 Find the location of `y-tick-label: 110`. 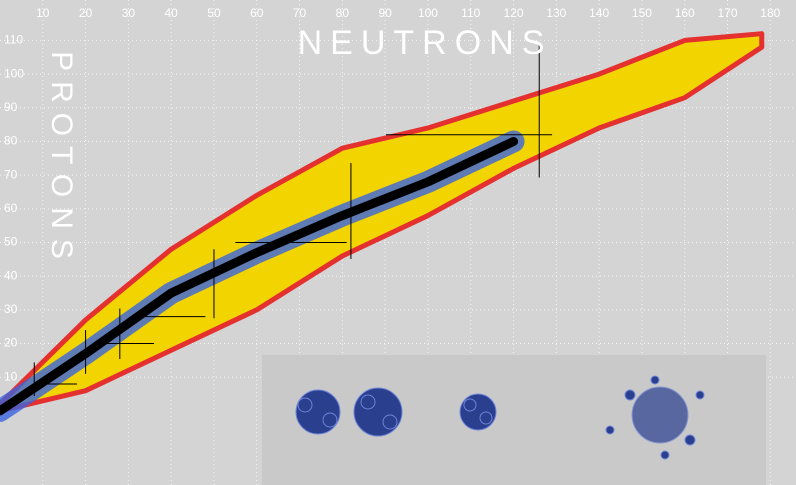

y-tick-label: 110 is located at coordinates (13, 40).